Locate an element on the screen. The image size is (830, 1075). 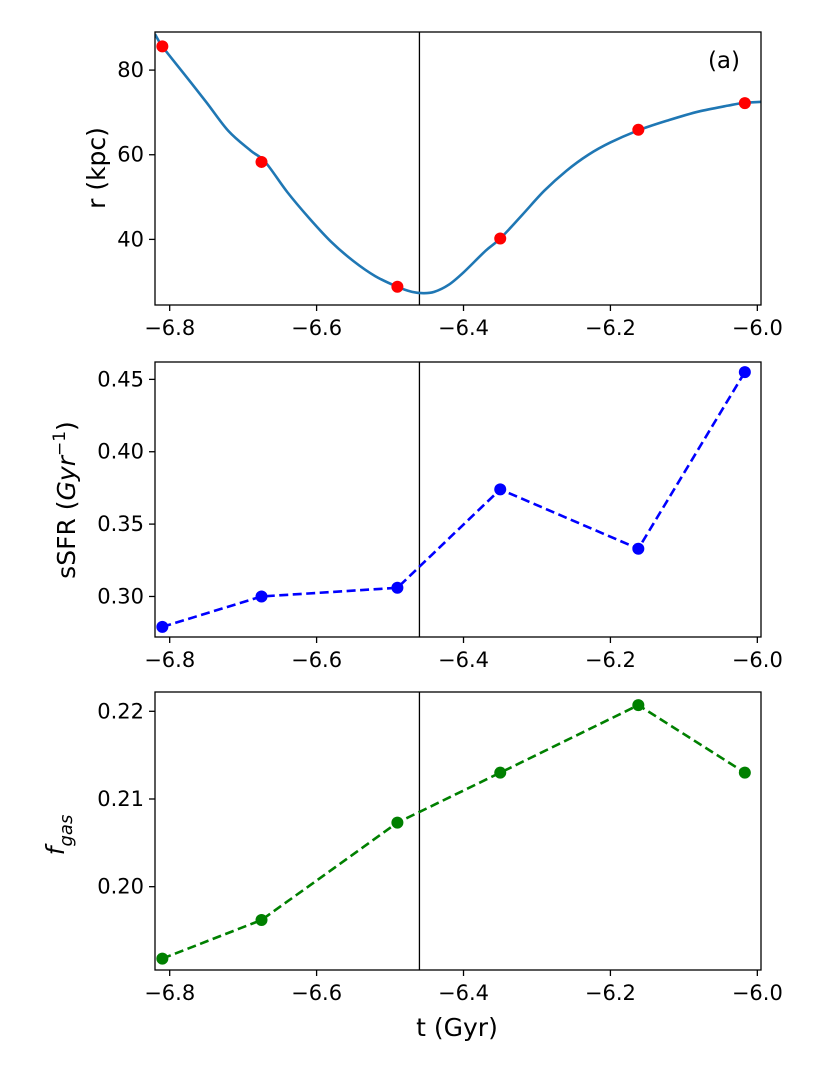
y-tick-label: 0.20 is located at coordinates (120, 887).